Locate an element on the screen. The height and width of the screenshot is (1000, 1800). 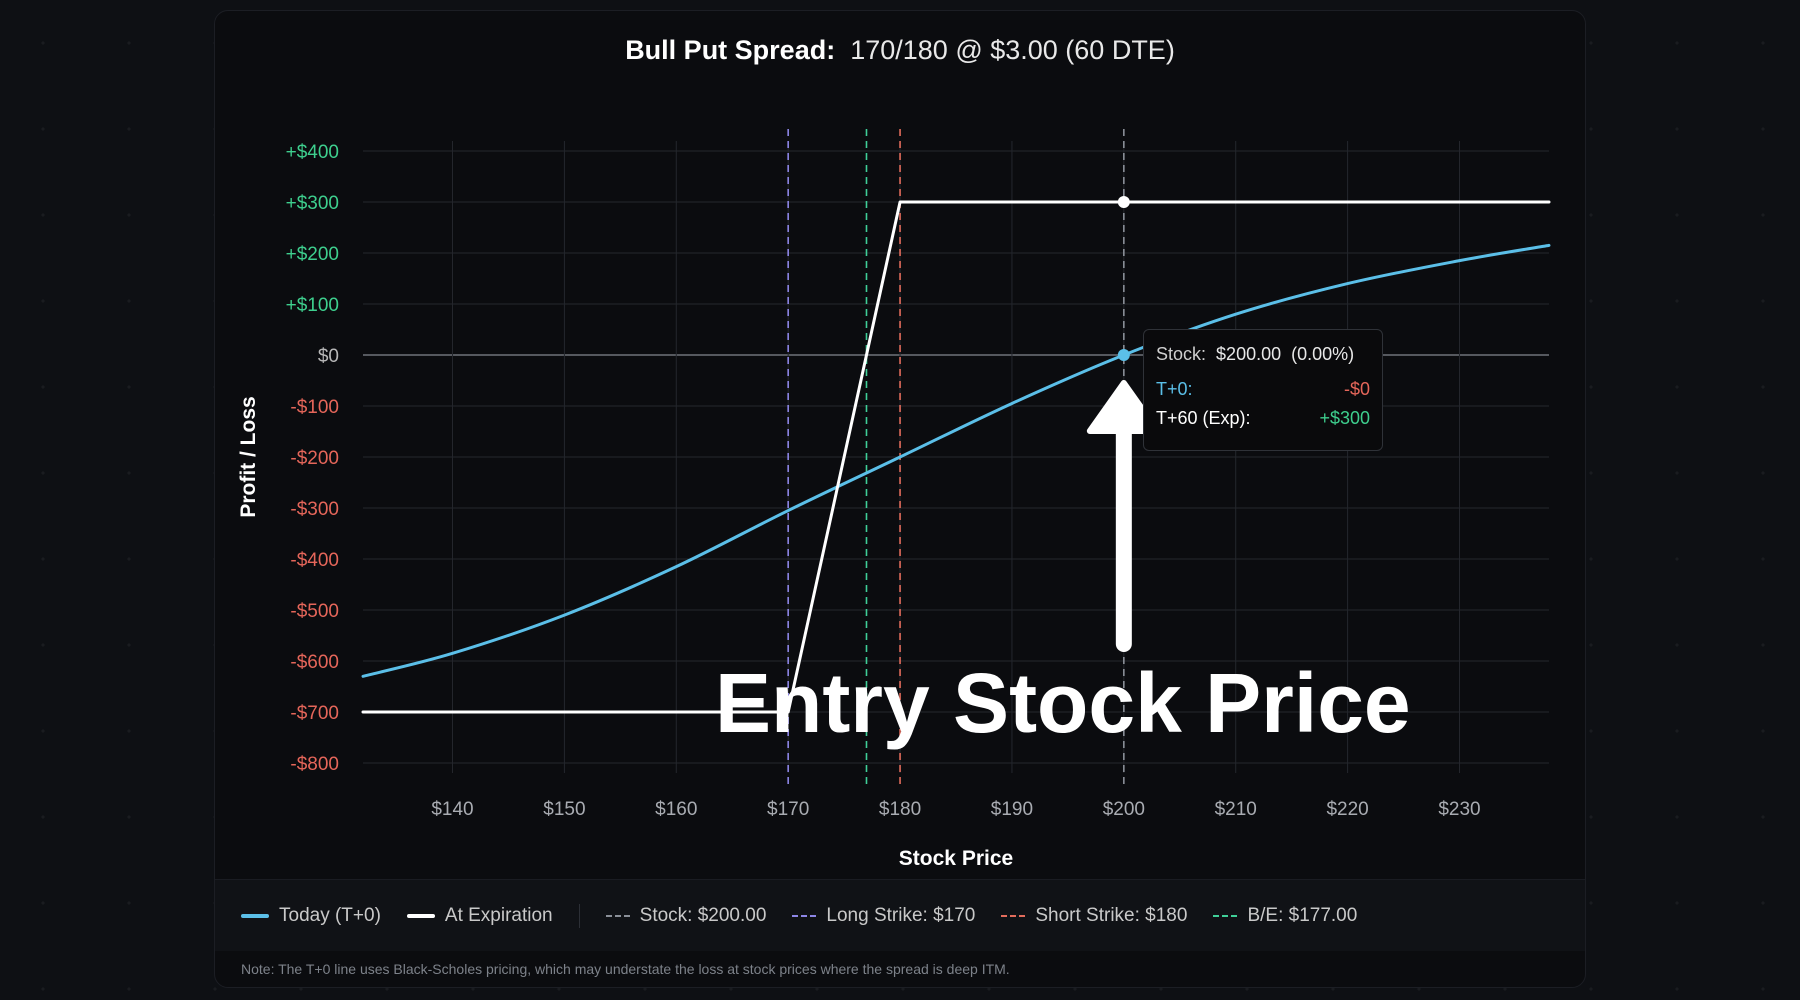
x-tick-label: $220 is located at coordinates (1347, 809).